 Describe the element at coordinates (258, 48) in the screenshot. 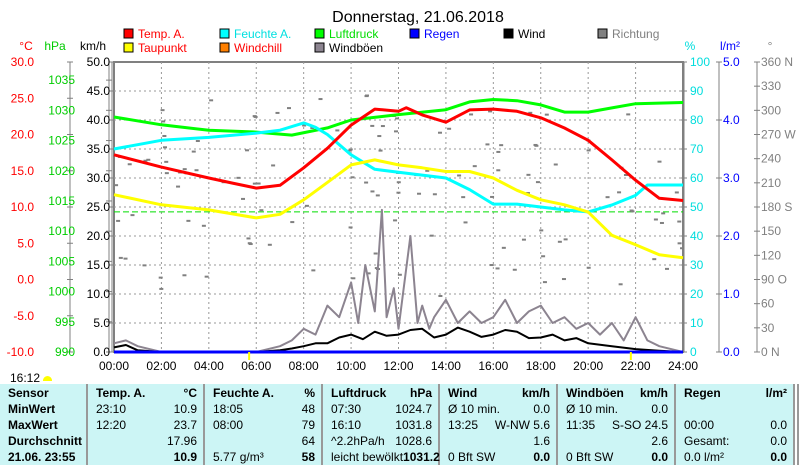

I see `legend-label: Windchill` at that location.